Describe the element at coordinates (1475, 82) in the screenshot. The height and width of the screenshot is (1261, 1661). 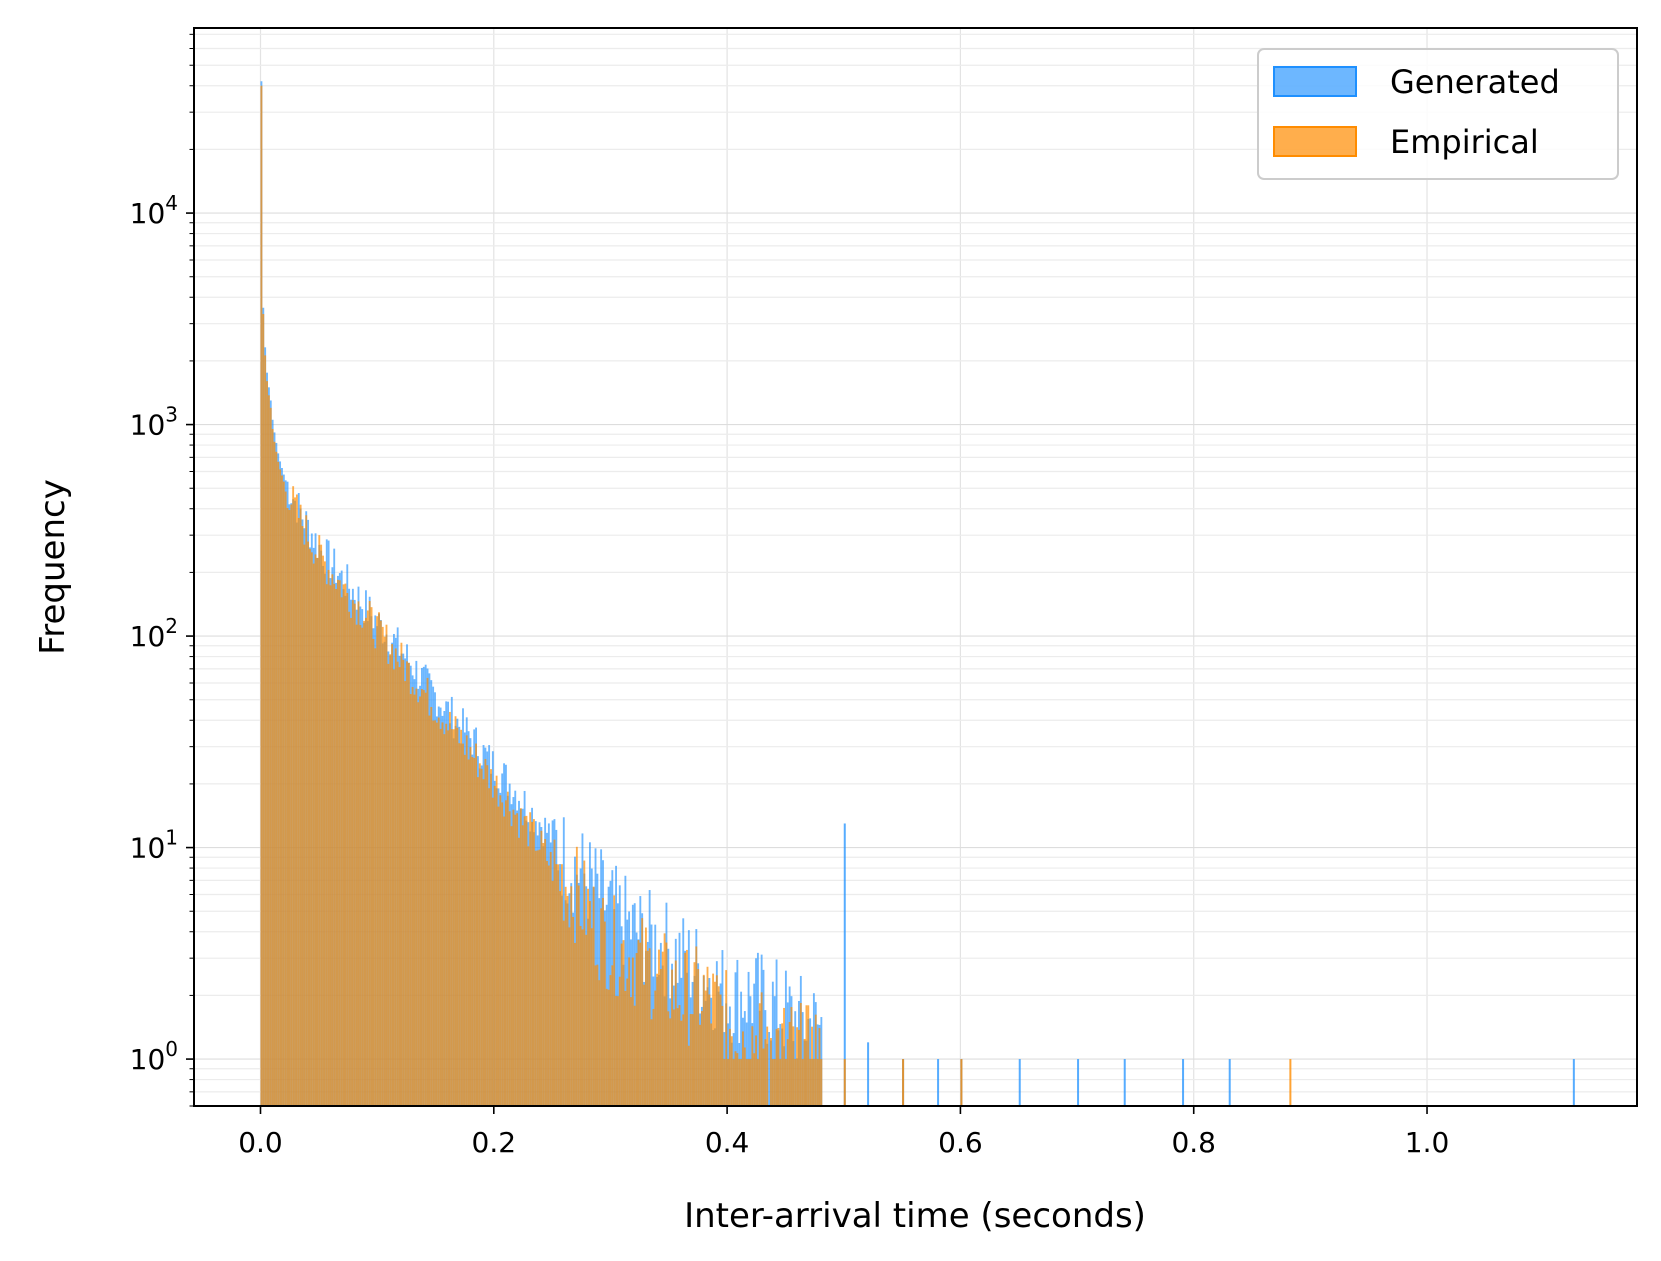
I see `legend-label-generated: Generated` at that location.